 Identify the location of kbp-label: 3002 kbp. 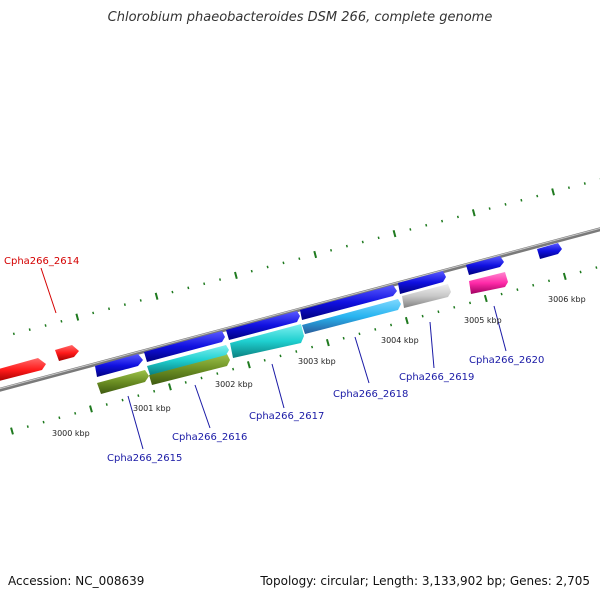
(234, 384).